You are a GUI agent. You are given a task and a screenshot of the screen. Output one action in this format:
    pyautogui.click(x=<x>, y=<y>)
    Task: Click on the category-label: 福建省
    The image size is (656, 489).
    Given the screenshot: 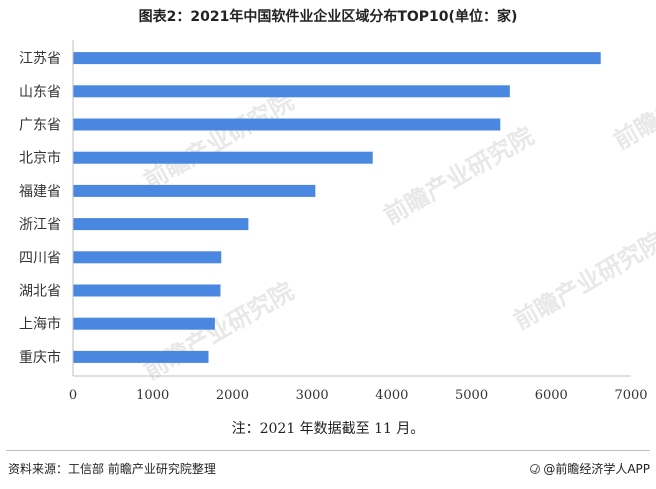 What is the action you would take?
    pyautogui.click(x=40, y=192)
    